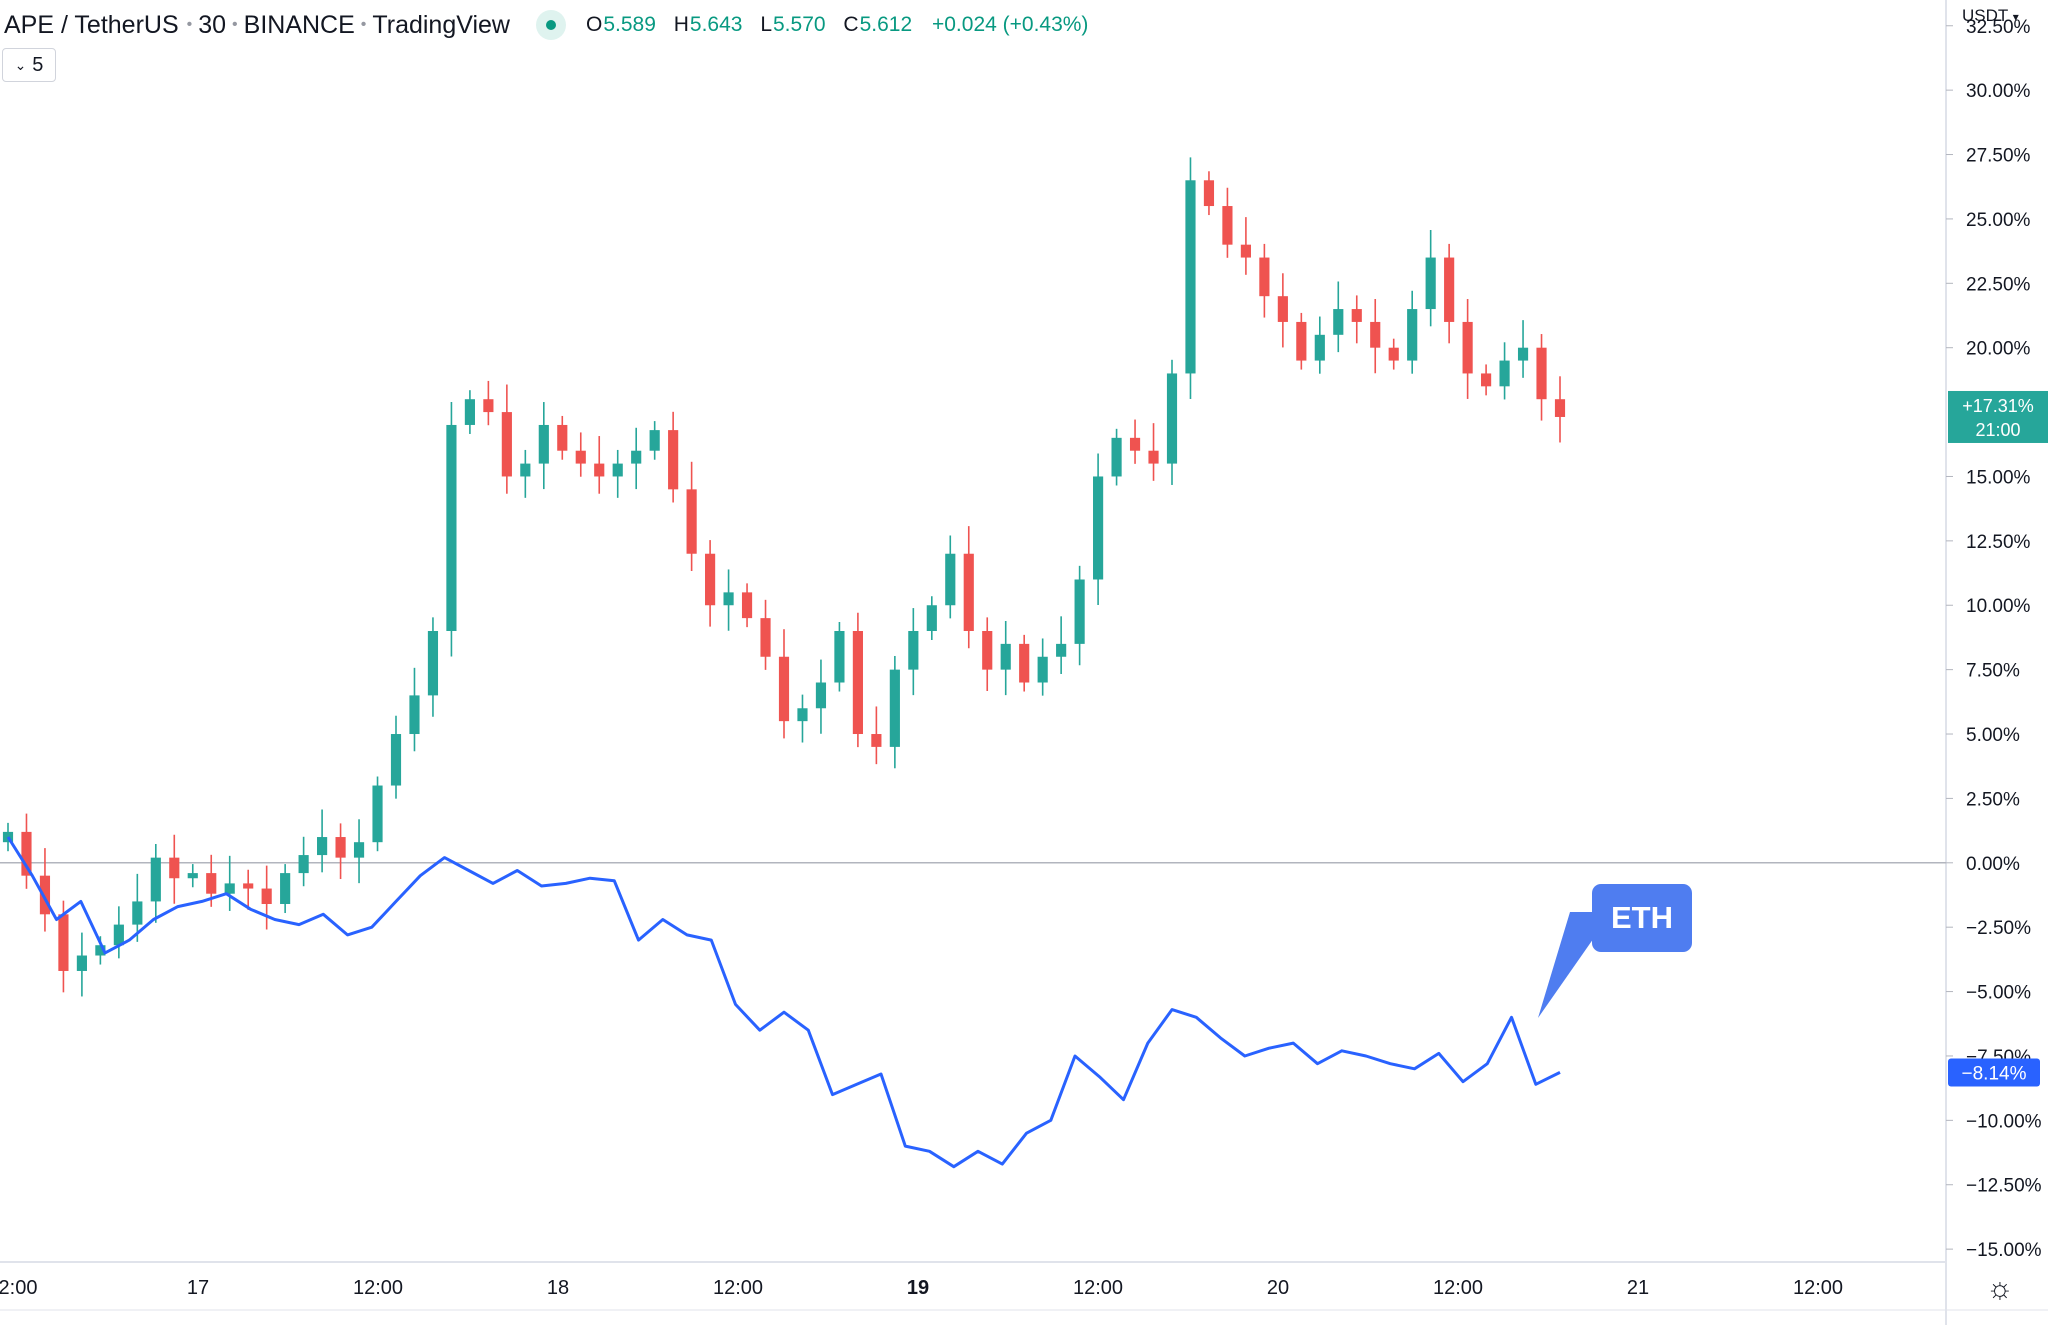 This screenshot has width=2048, height=1325. I want to click on y-tick-label: 2.50%, so click(1993, 799).